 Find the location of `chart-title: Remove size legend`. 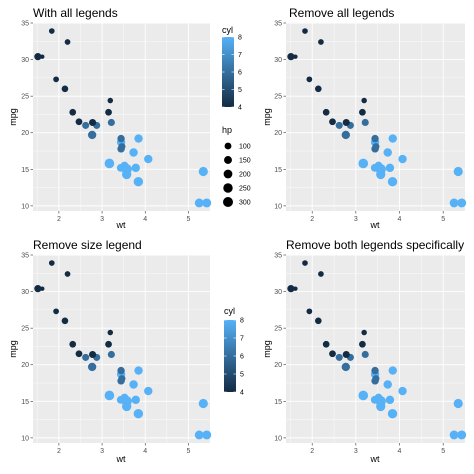

chart-title: Remove size legend is located at coordinates (87, 245).